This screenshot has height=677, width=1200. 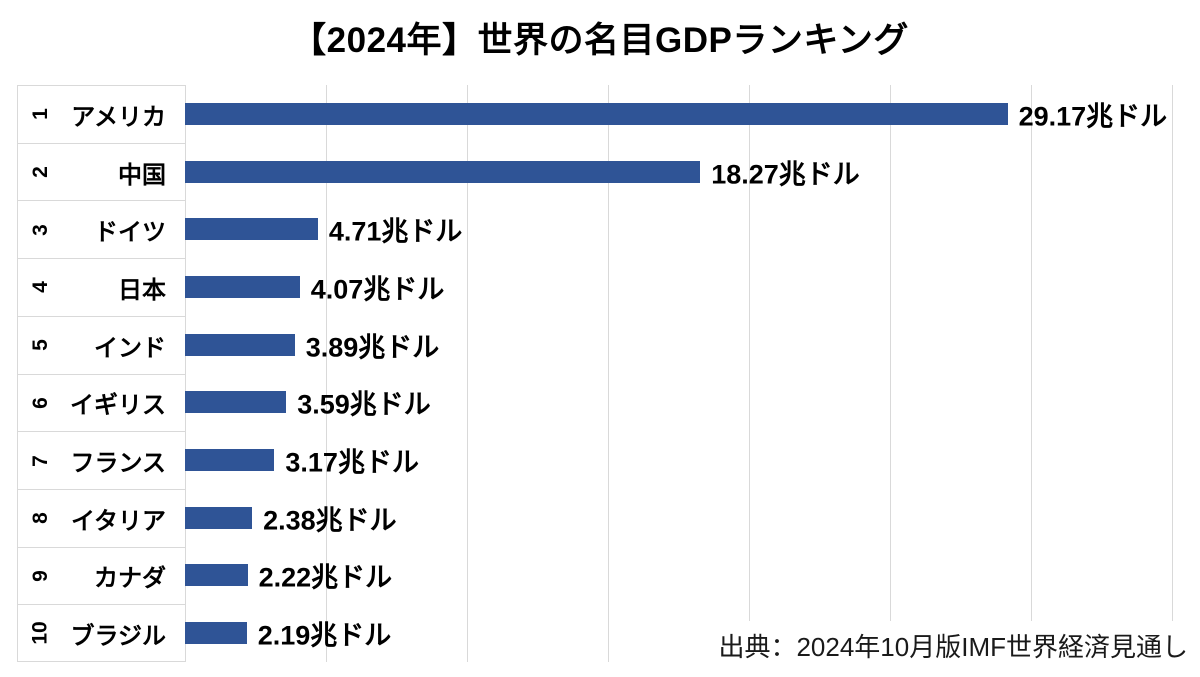 I want to click on country-label: カナダ, so click(x=130, y=579).